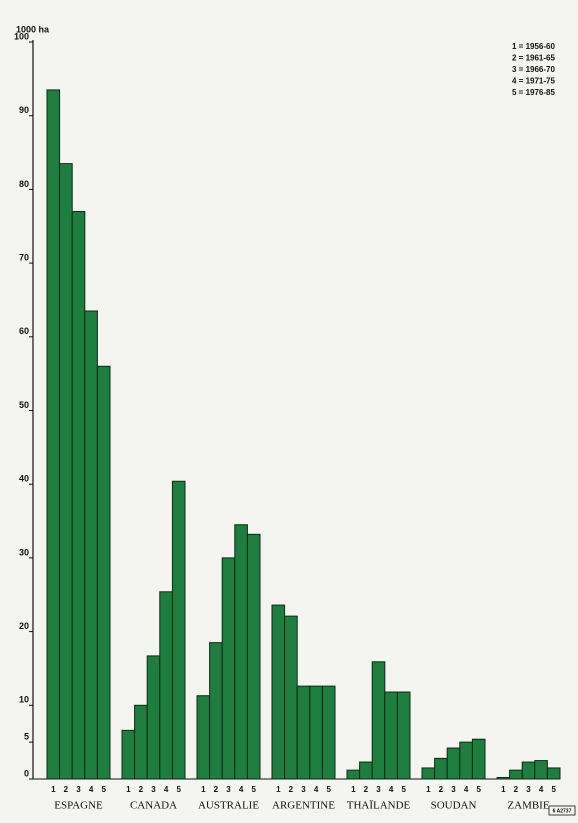  What do you see at coordinates (24, 184) in the screenshot?
I see `y-tick-label: 80` at bounding box center [24, 184].